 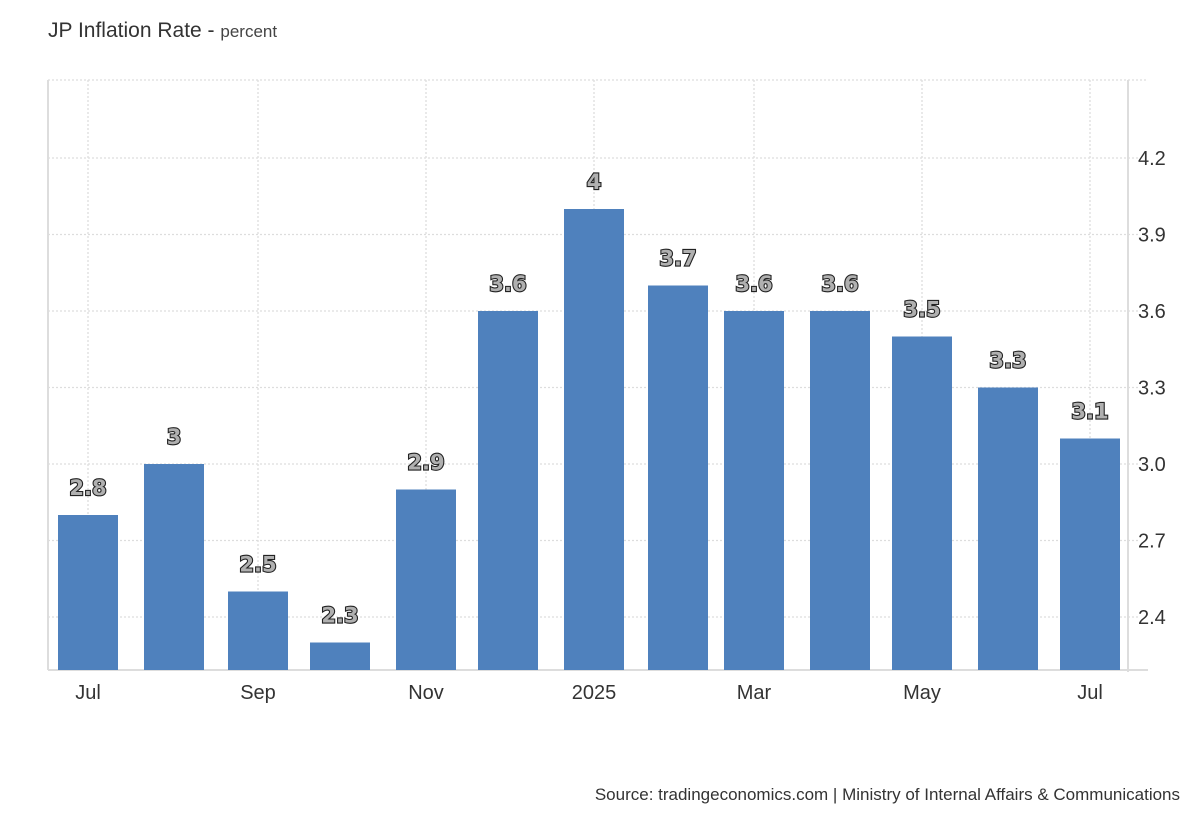 What do you see at coordinates (922, 693) in the screenshot?
I see `x-tick-label: May` at bounding box center [922, 693].